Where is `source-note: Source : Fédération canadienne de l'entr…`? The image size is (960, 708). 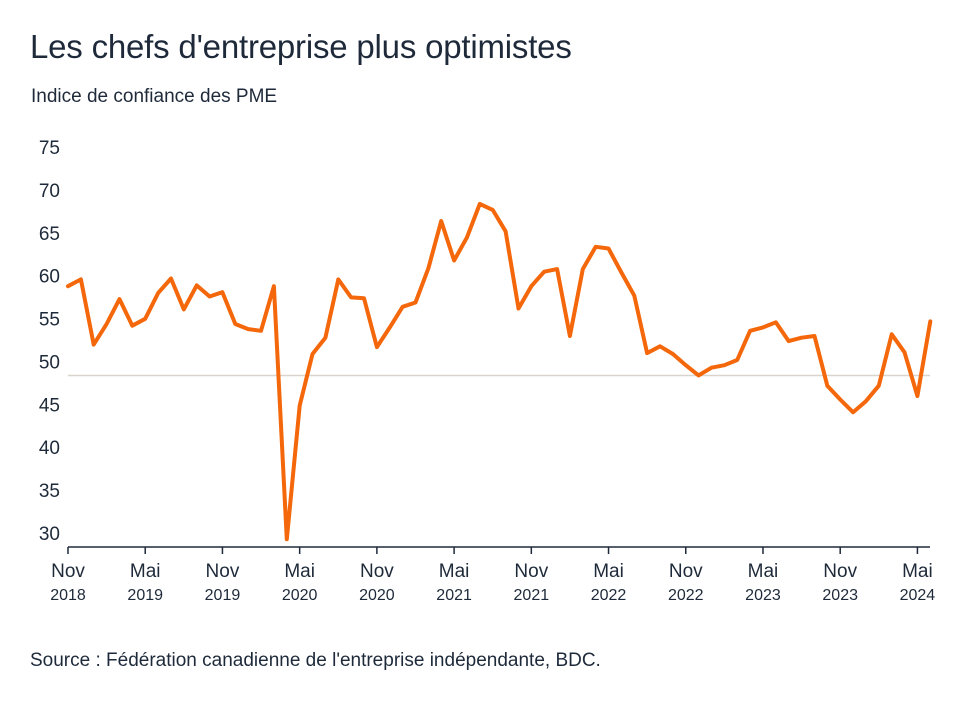 source-note: Source : Fédération canadienne de l'entr… is located at coordinates (315, 660).